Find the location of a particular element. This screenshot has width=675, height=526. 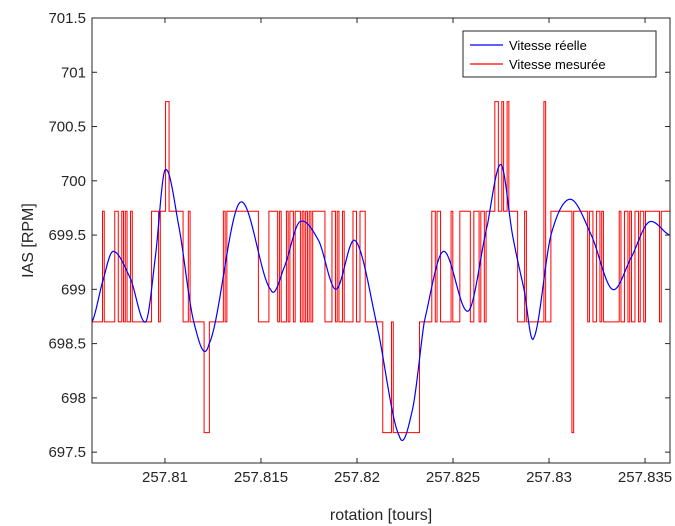

y-tick-label: 699.5 is located at coordinates (67, 235).